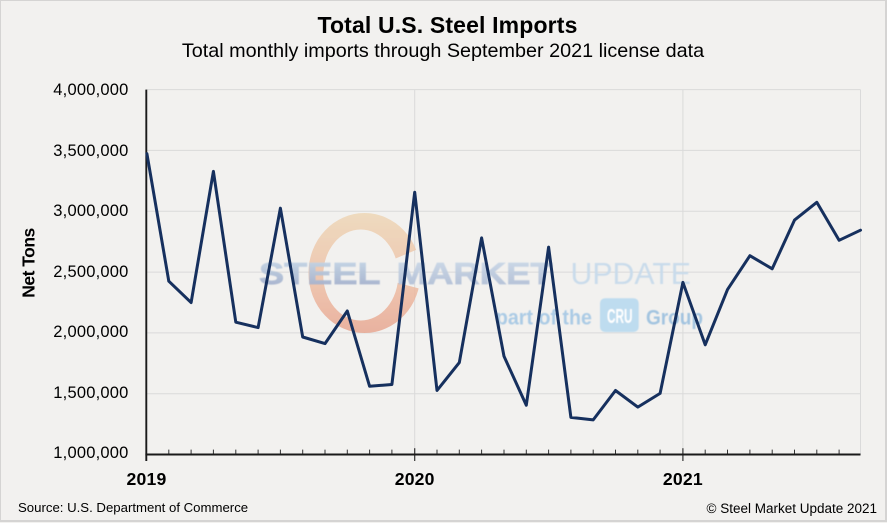  Describe the element at coordinates (320, 273) in the screenshot. I see `svg-text: STEEL` at that location.